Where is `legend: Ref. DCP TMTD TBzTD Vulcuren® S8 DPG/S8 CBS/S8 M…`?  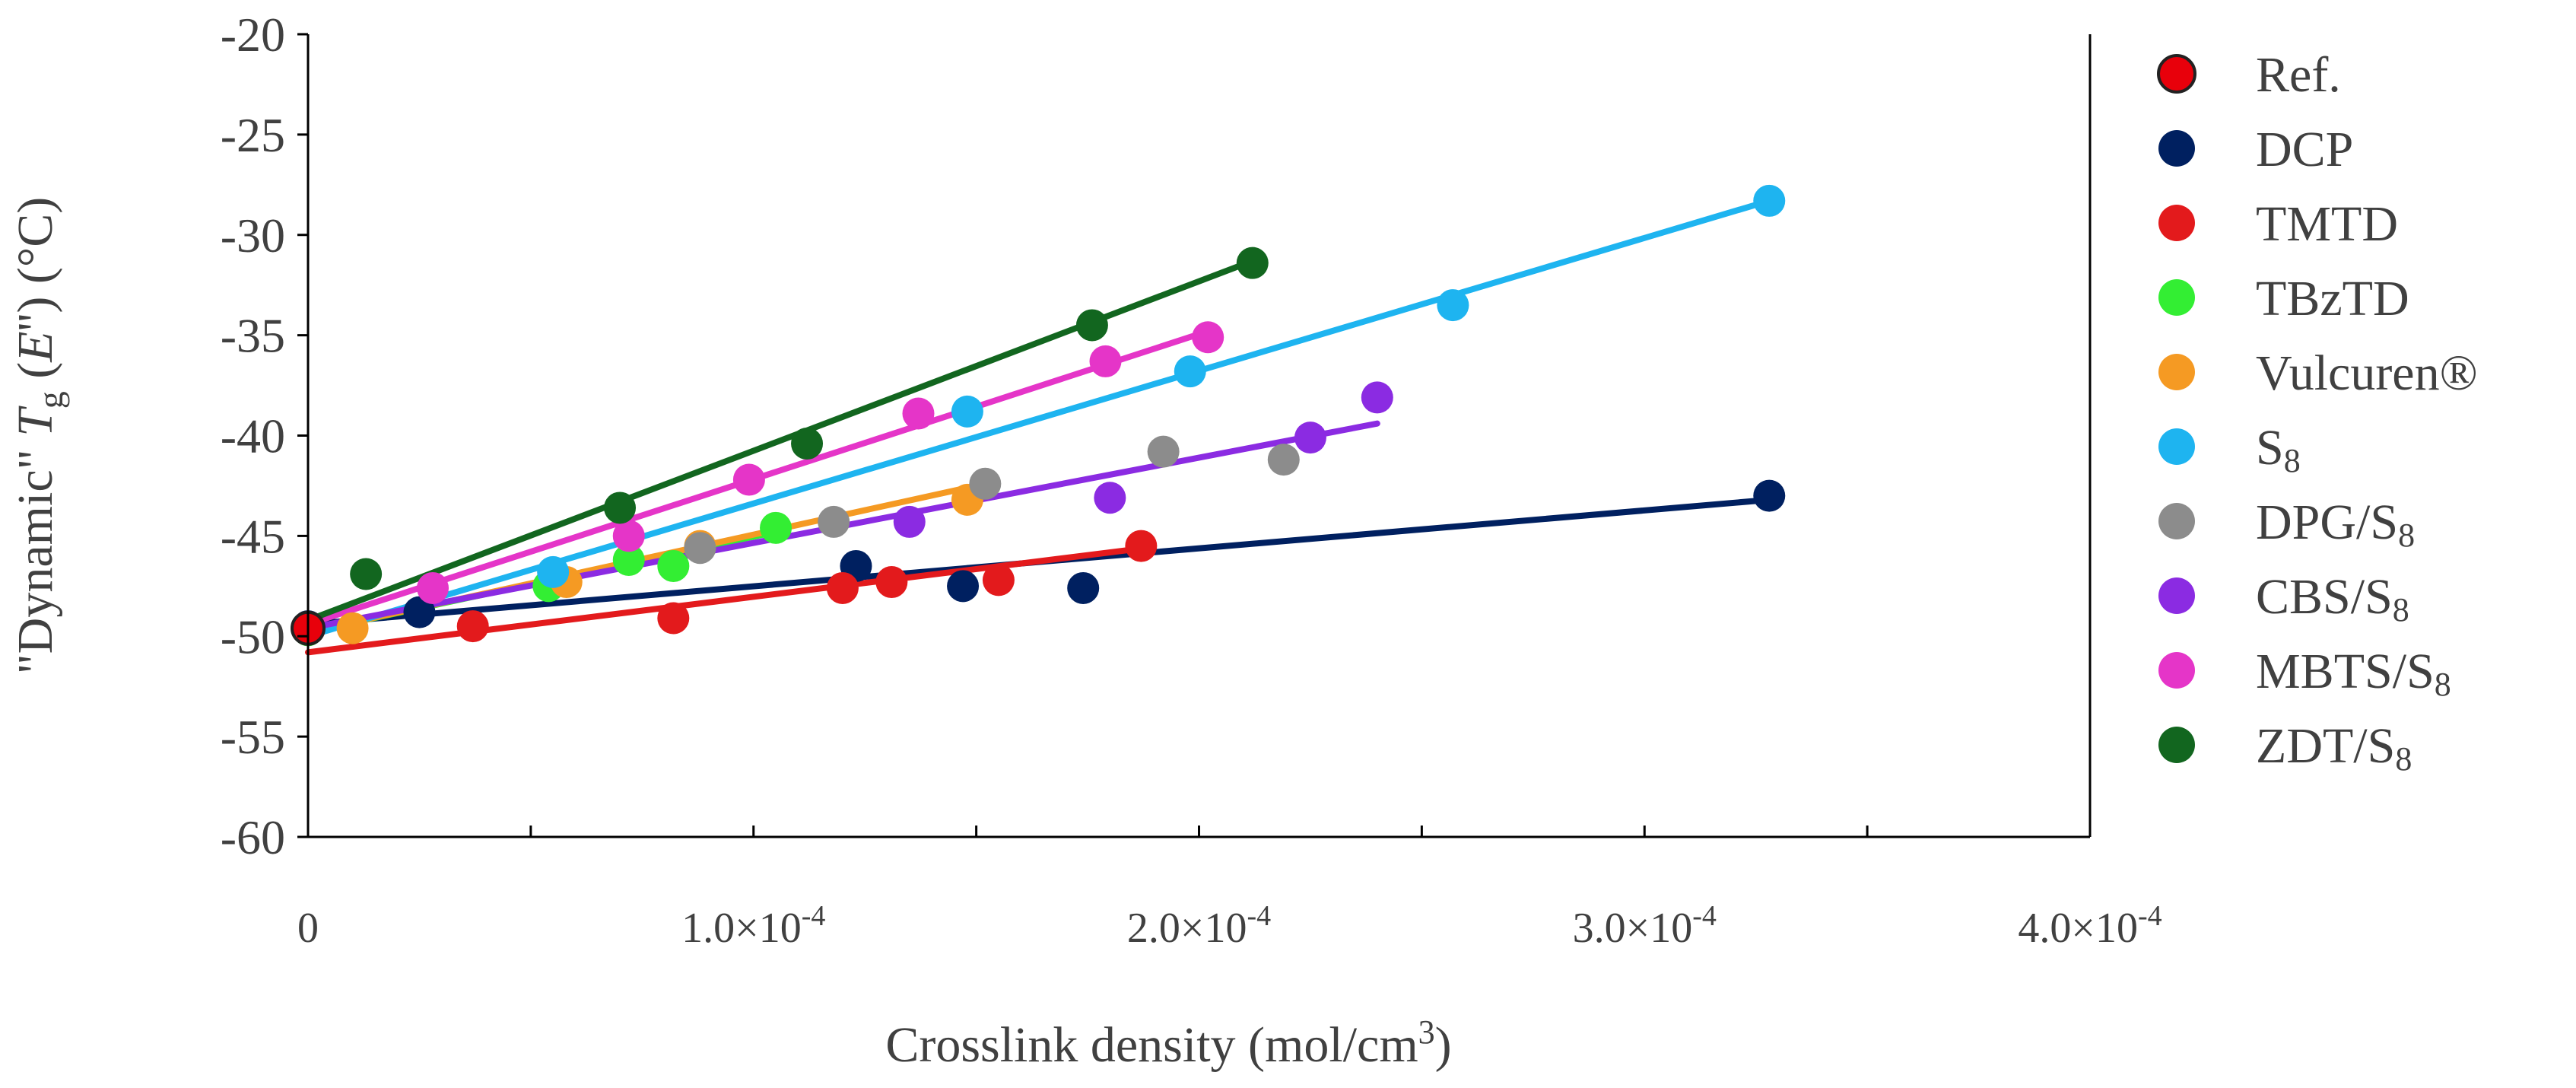 legend: Ref. DCP TMTD TBzTD Vulcuren® S8 DPG/S8 CBS/S8 M… is located at coordinates (2317, 412).